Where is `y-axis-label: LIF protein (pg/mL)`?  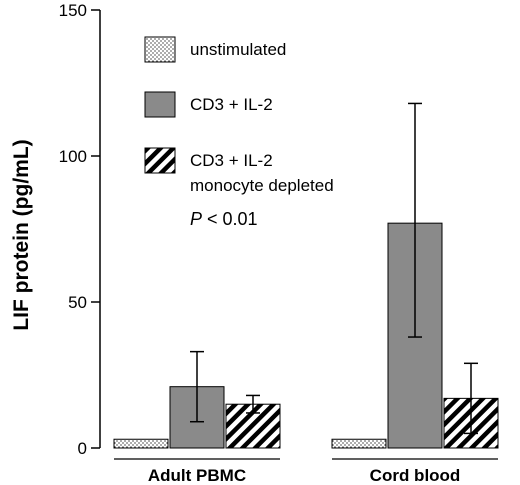 y-axis-label: LIF protein (pg/mL) is located at coordinates (21, 234).